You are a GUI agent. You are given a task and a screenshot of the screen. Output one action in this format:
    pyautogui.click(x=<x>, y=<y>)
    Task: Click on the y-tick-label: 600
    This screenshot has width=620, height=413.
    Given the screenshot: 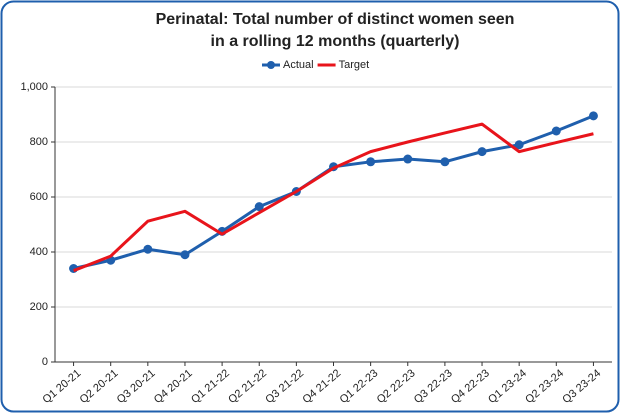 What is the action you would take?
    pyautogui.click(x=39, y=197)
    